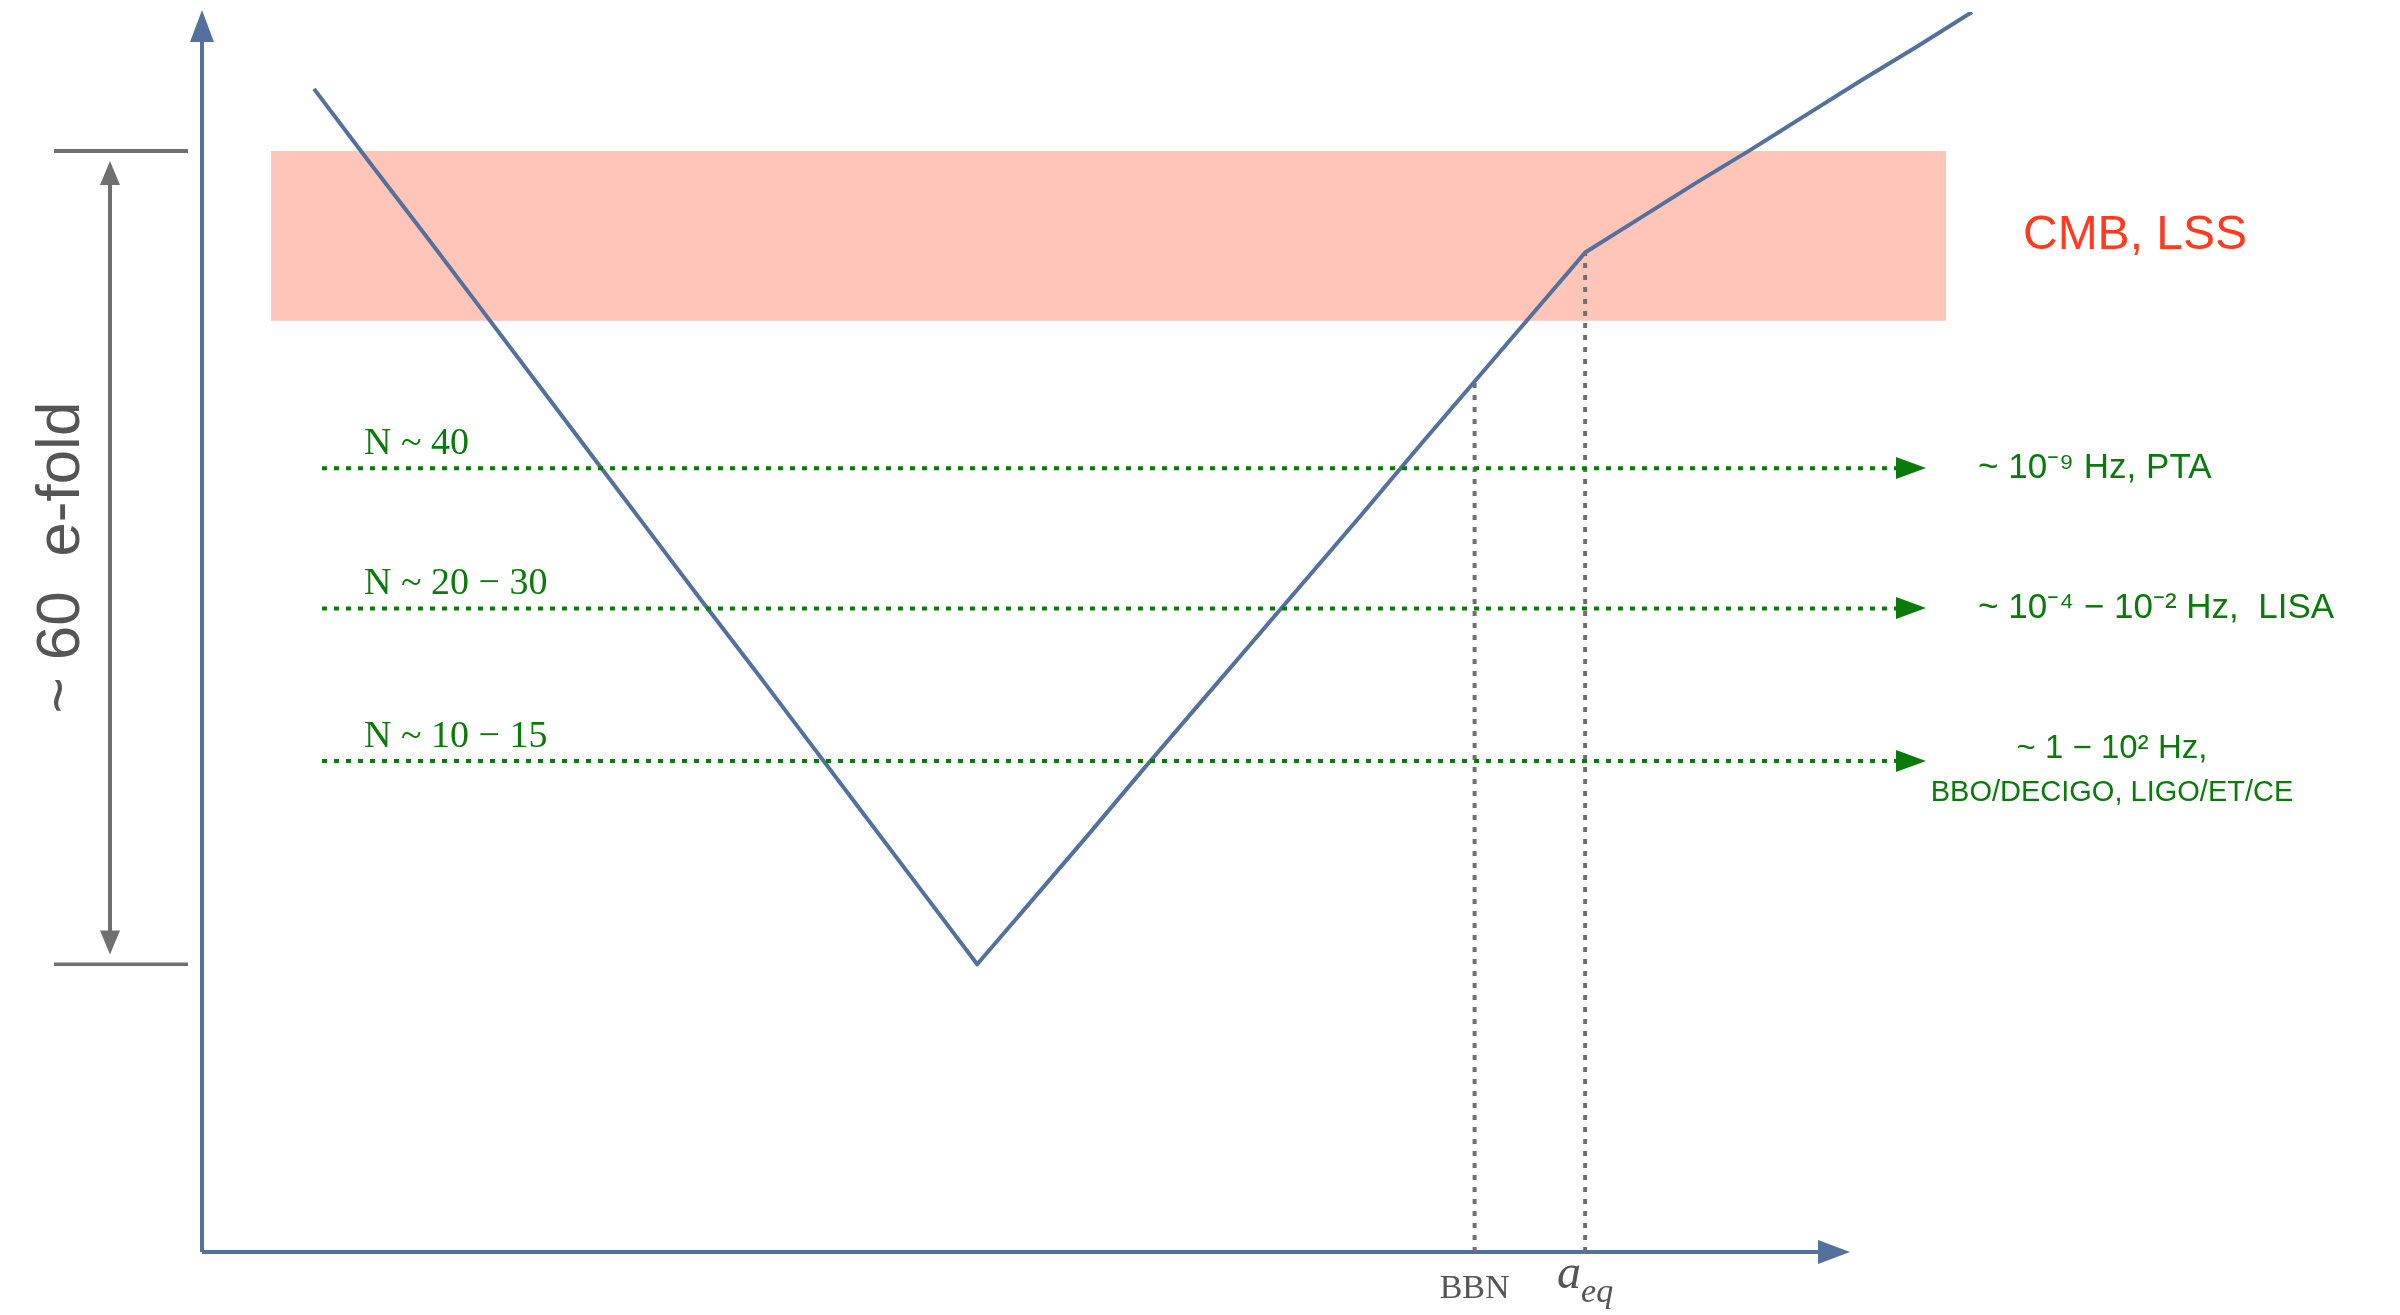  Describe the element at coordinates (417, 441) in the screenshot. I see `annotation: N ~ 40` at that location.